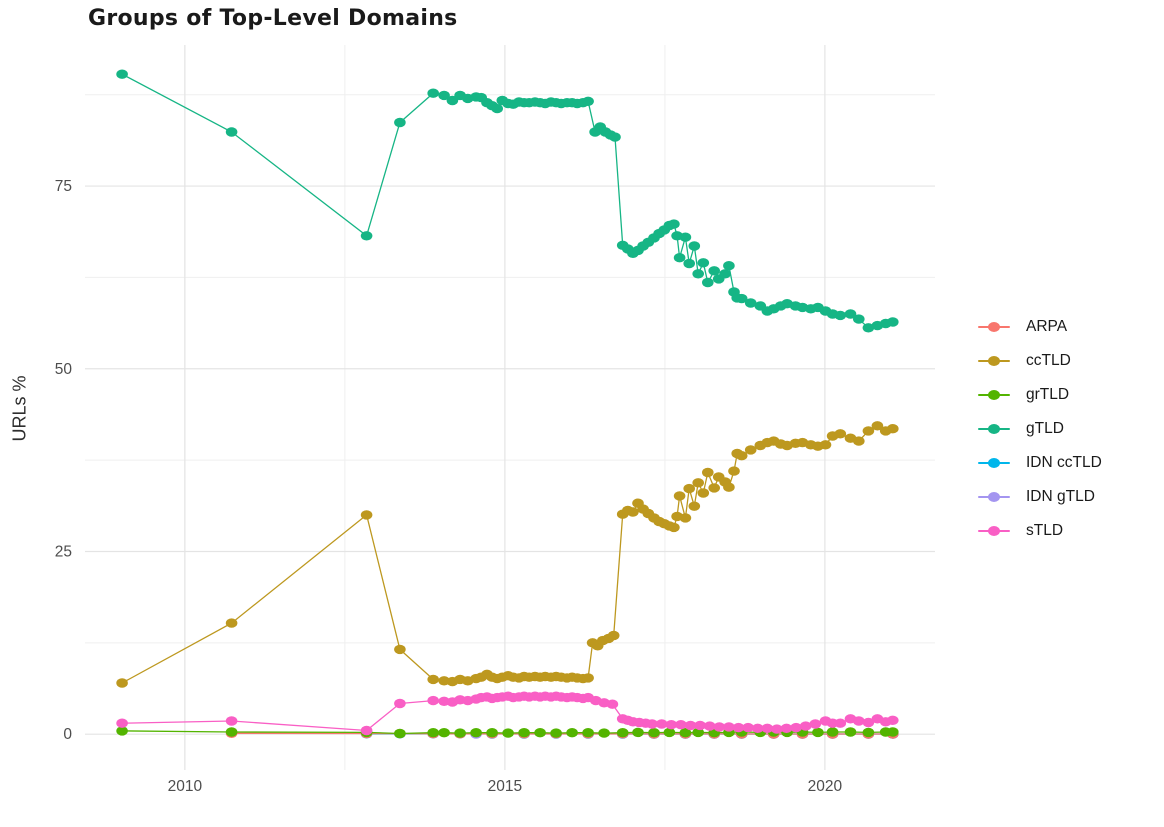  I want to click on chart-title: Groups of Top-Level Domains, so click(273, 18).